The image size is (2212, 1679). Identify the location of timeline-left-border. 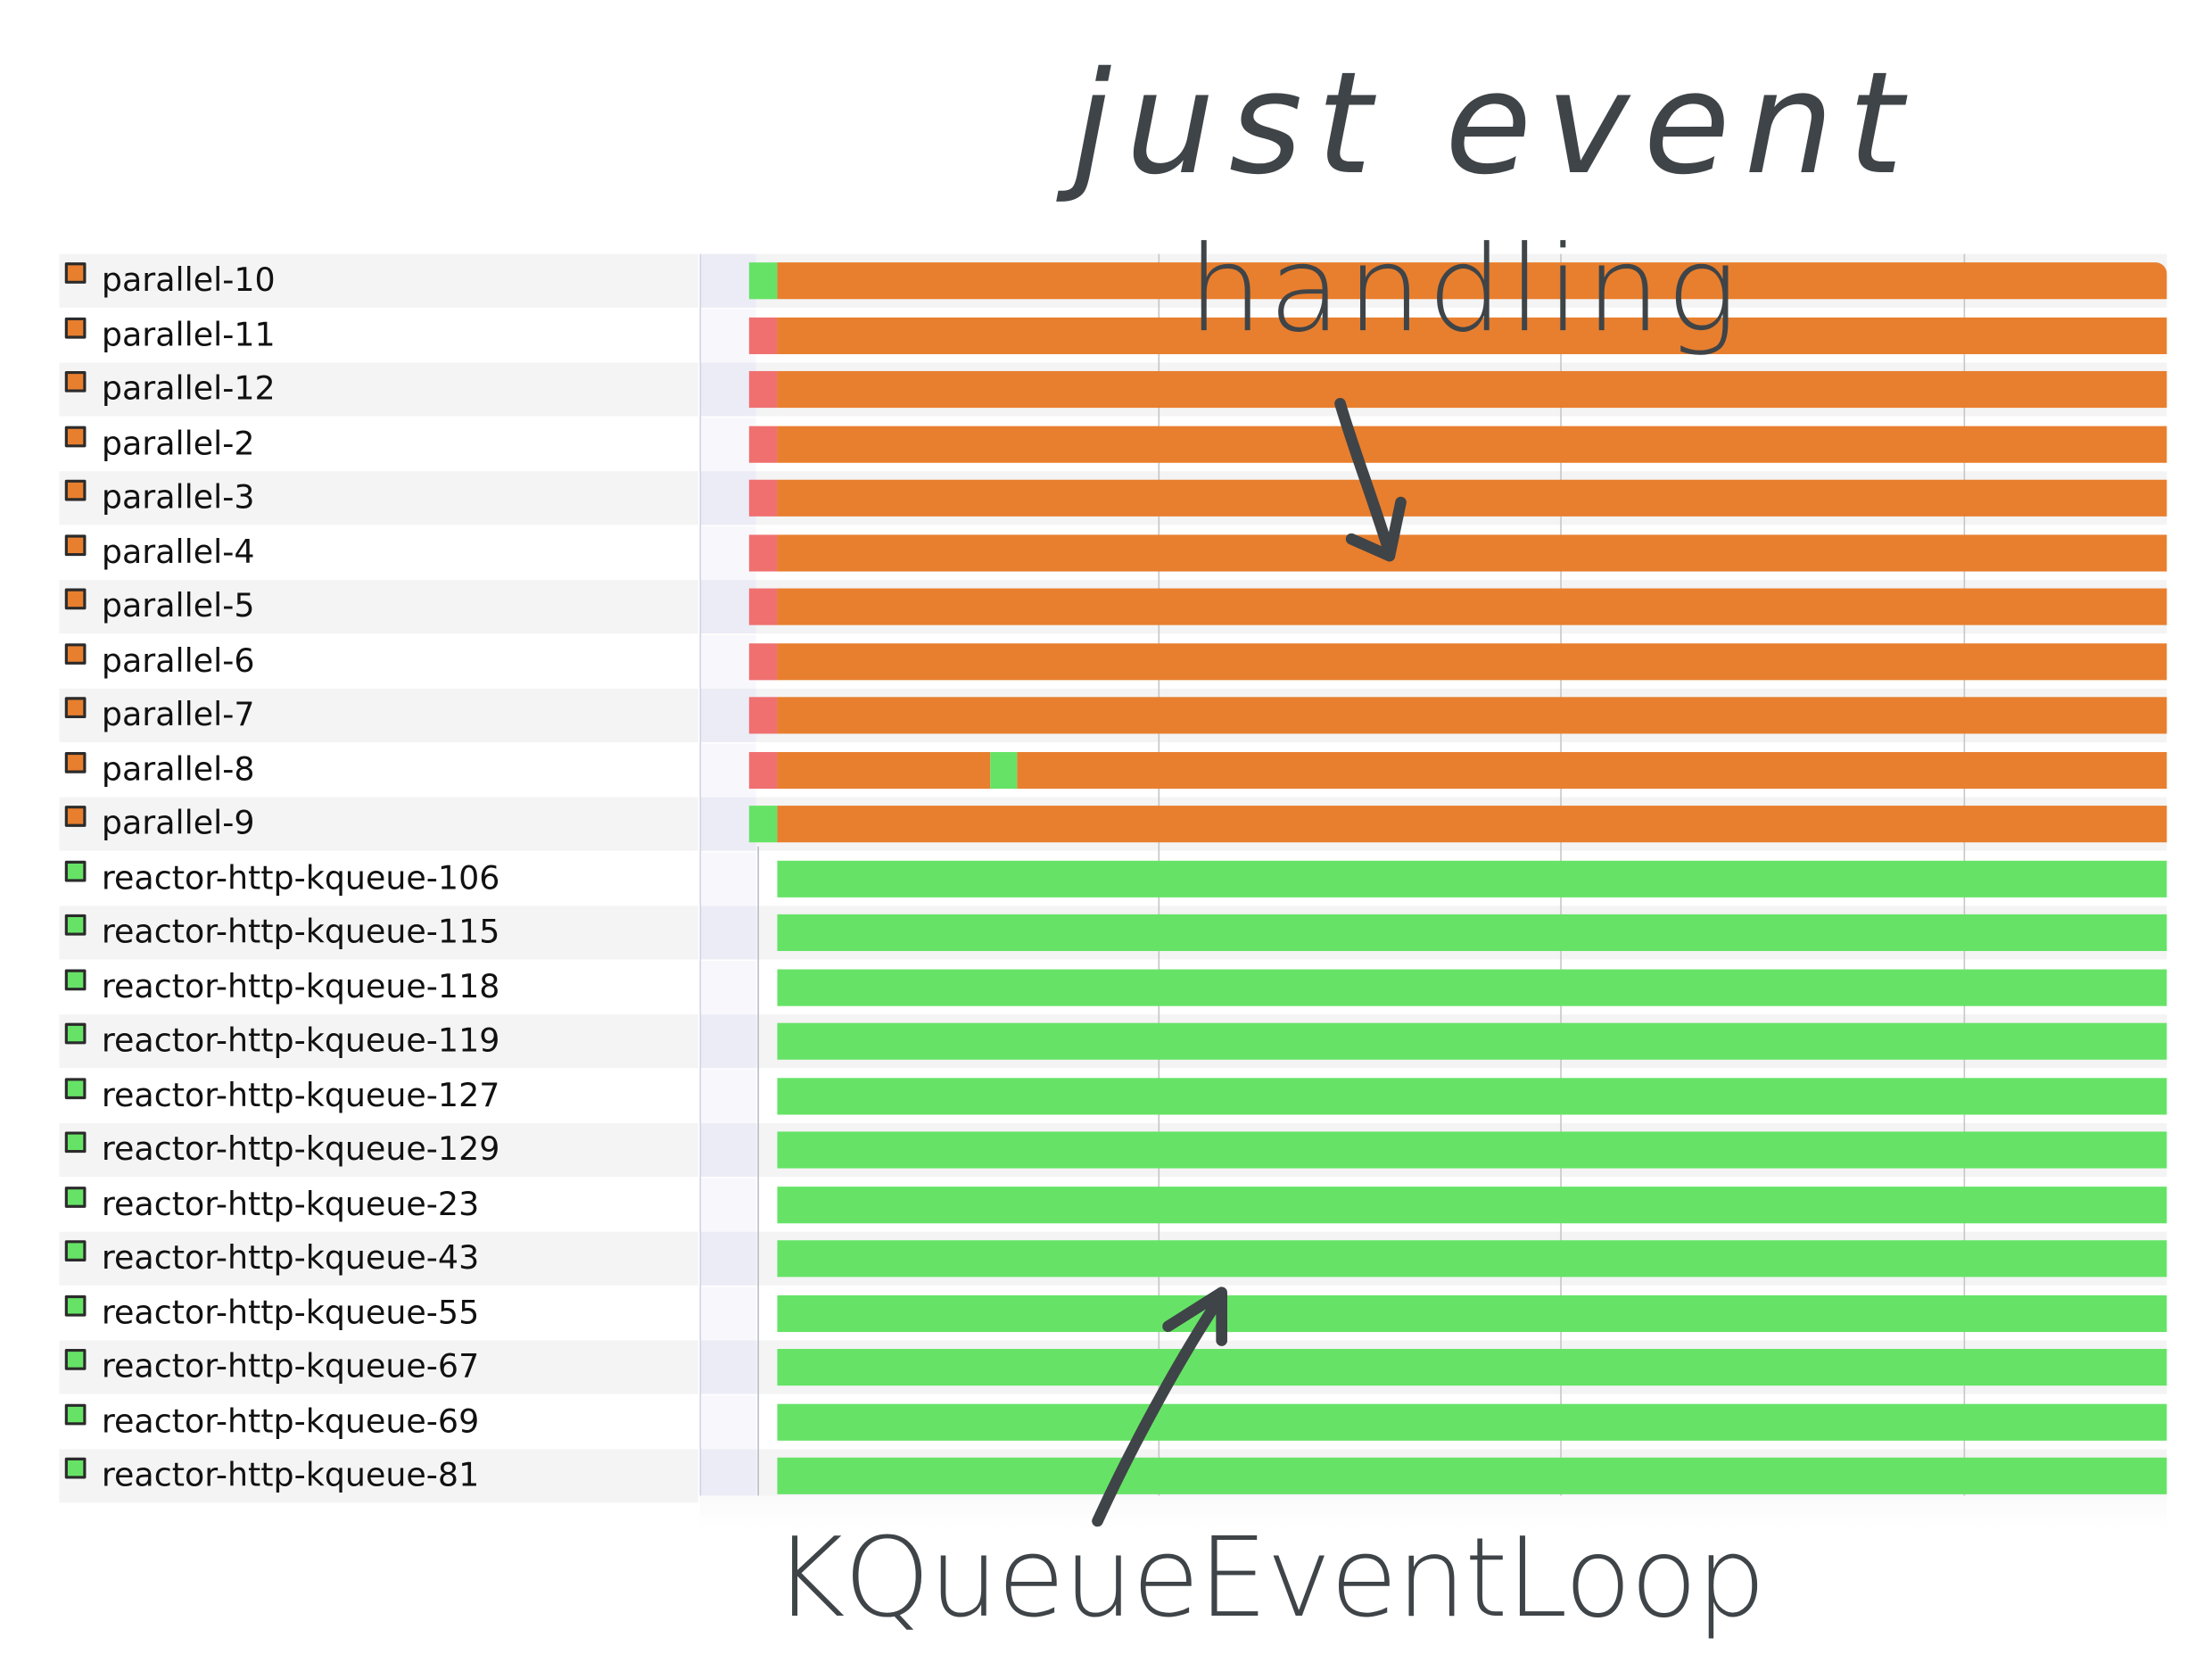
(701, 874).